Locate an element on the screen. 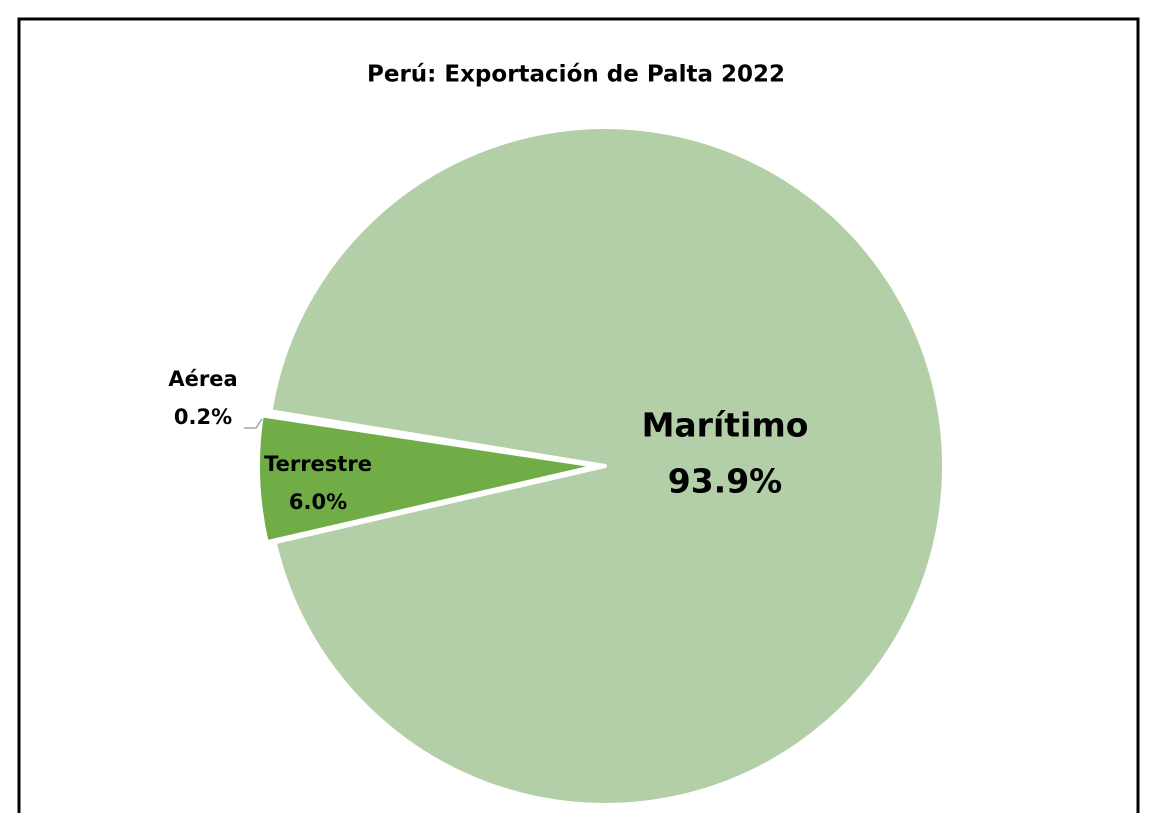  slice-label: Terrestre is located at coordinates (318, 464).